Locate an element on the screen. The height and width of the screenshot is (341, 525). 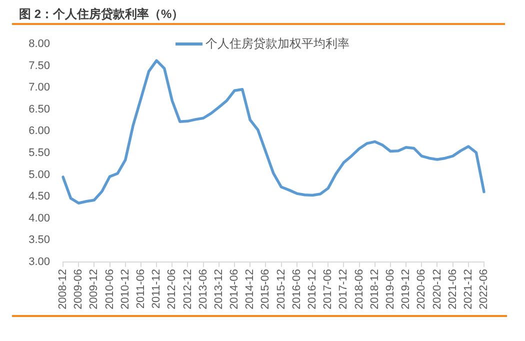
x-tick-label: 2014-06 is located at coordinates (234, 289).